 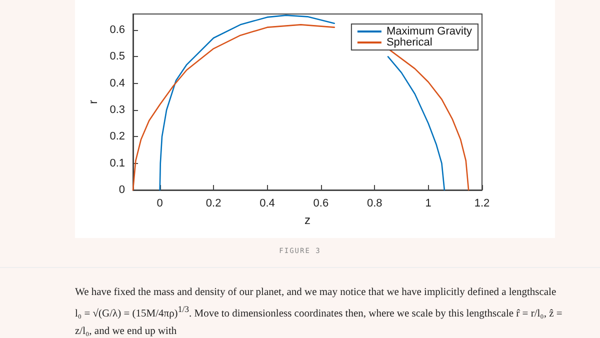 I want to click on legend-label: Spherical, so click(x=409, y=42).